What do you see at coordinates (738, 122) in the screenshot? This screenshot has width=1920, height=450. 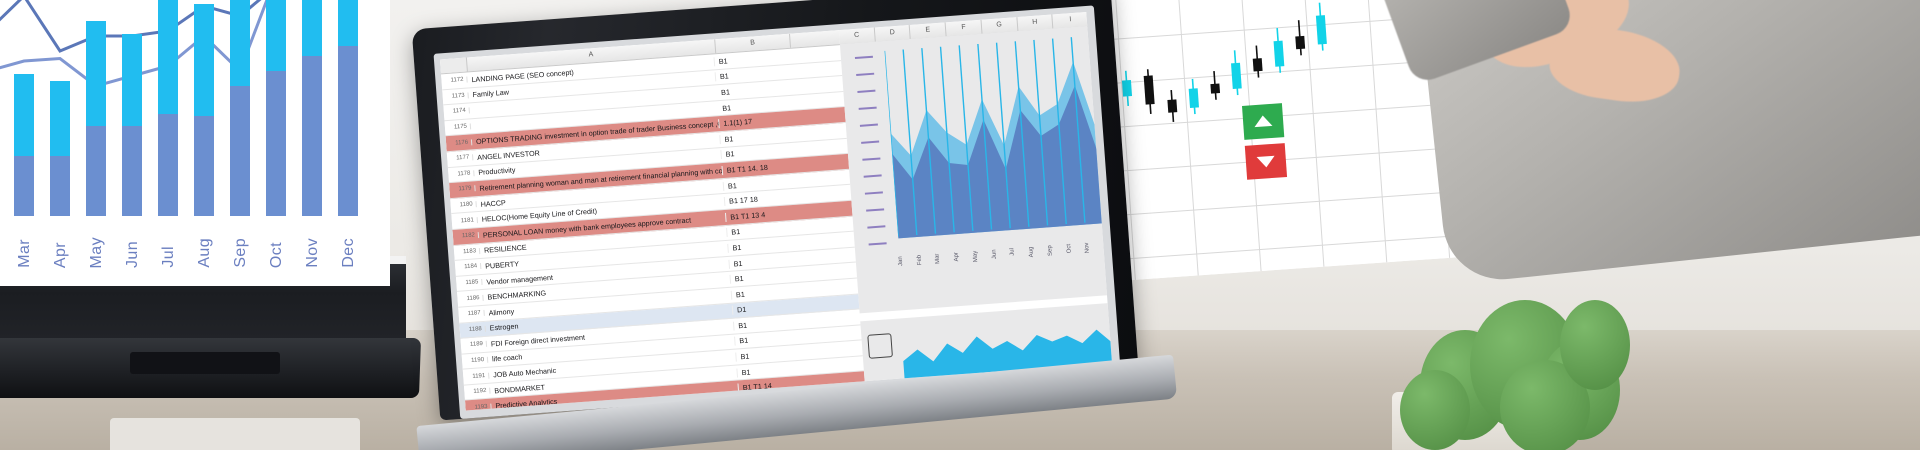 I see `cell-column-b: 1.1(1) 17` at bounding box center [738, 122].